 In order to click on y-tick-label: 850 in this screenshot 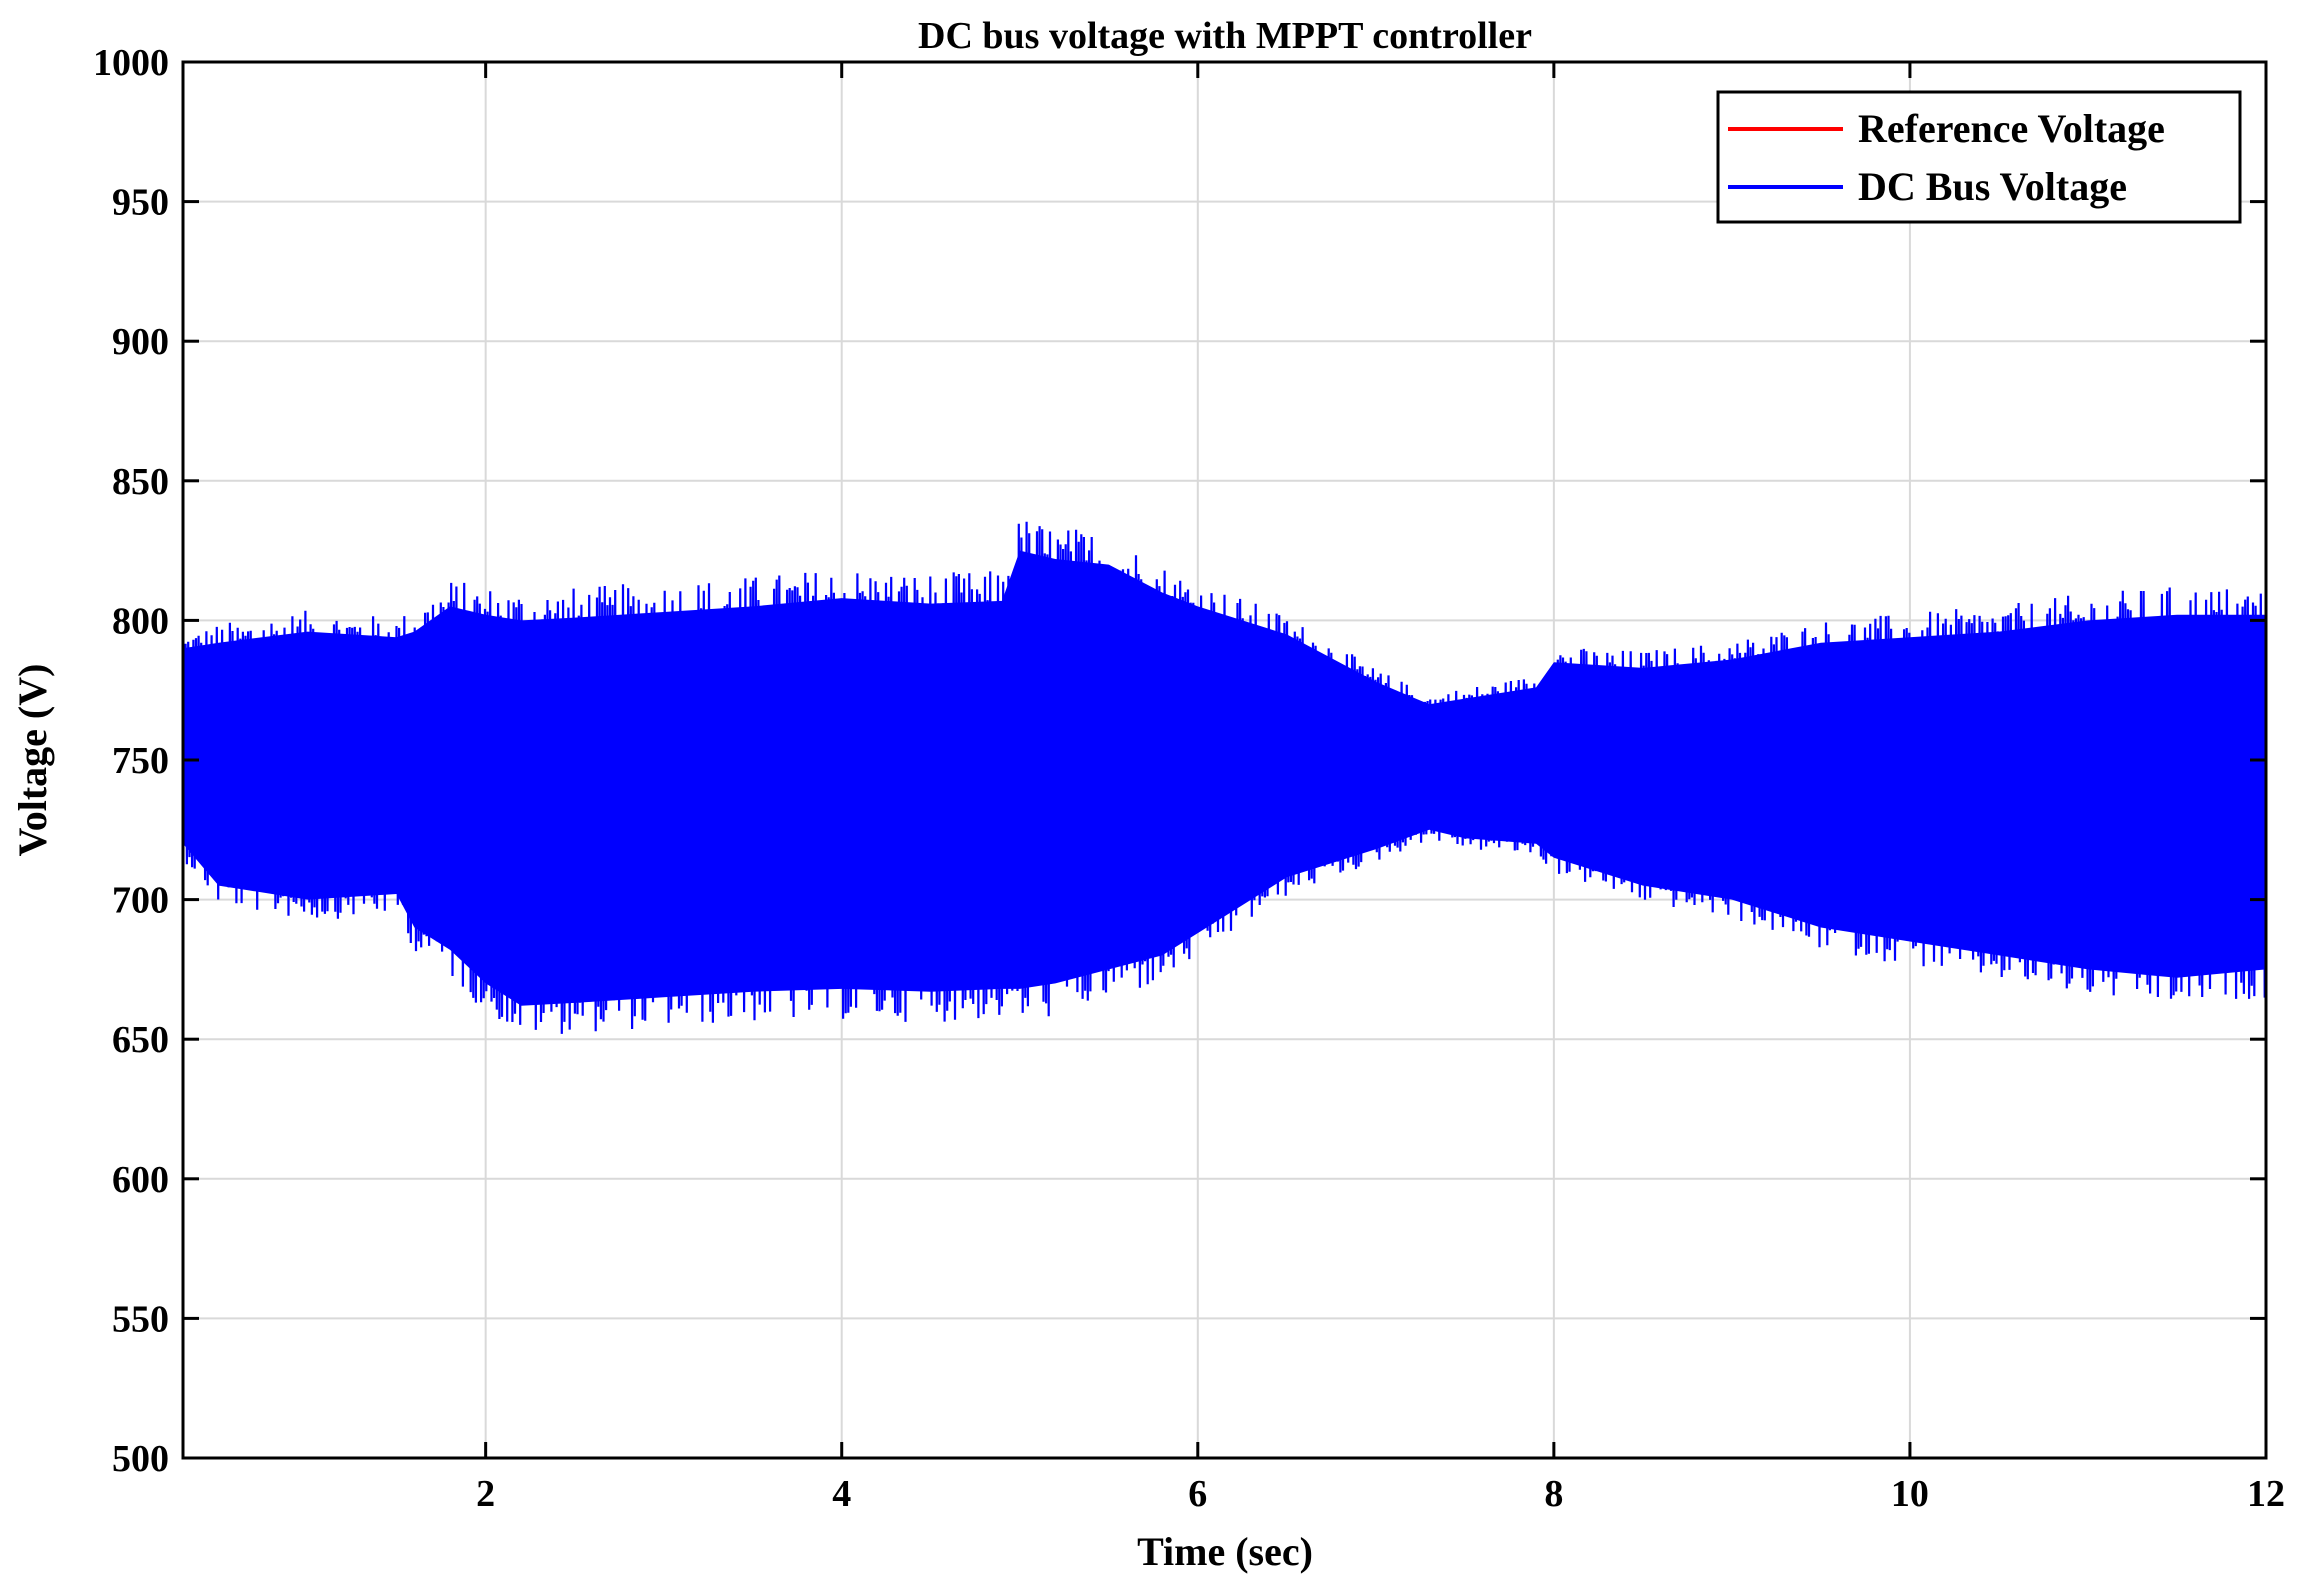, I will do `click(140, 482)`.